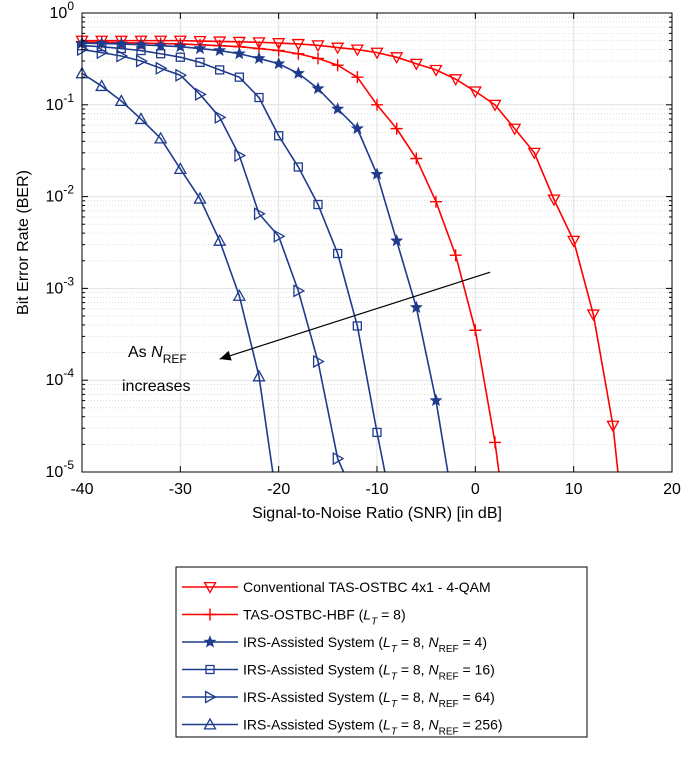 The height and width of the screenshot is (762, 689). Describe the element at coordinates (60, 377) in the screenshot. I see `y-tick-label: 10⁻⁴` at that location.